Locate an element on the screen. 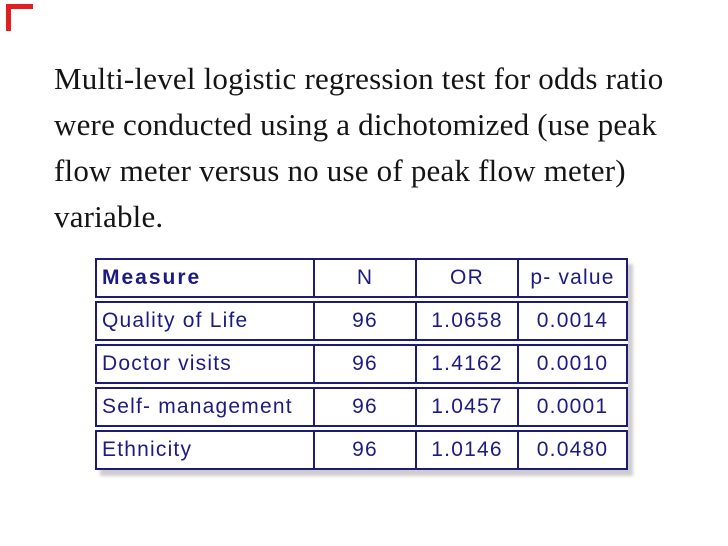 The image size is (728, 546). header-measure: Measure is located at coordinates (152, 277).